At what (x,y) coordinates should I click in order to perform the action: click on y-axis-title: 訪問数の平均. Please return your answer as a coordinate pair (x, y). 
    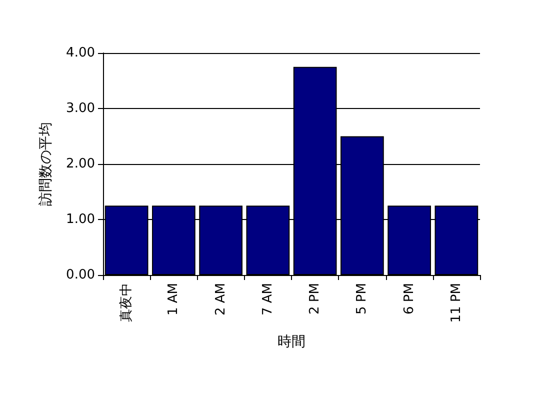
    Looking at the image, I should click on (46, 164).